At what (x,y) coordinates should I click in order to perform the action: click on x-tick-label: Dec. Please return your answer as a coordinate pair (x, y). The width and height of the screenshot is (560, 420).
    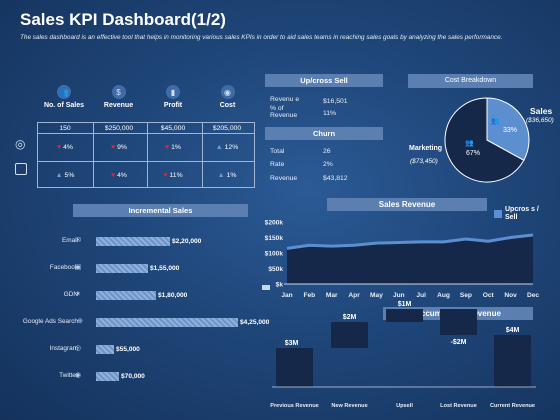
    Looking at the image, I should click on (533, 295).